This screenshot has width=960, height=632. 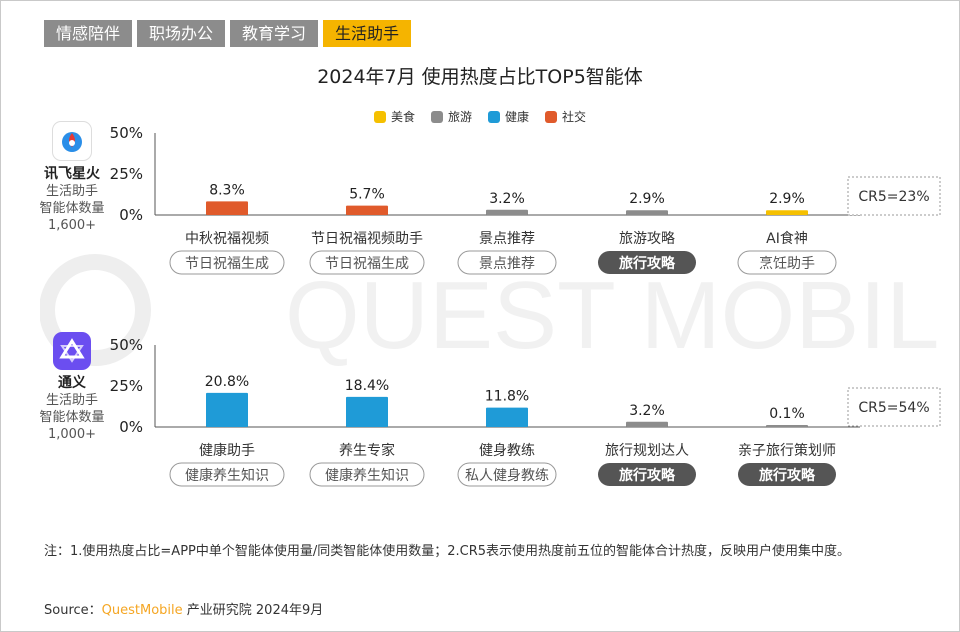 I want to click on category-tabs: 情感陪伴 职场办公 教育学习 生活助手, so click(x=228, y=33).